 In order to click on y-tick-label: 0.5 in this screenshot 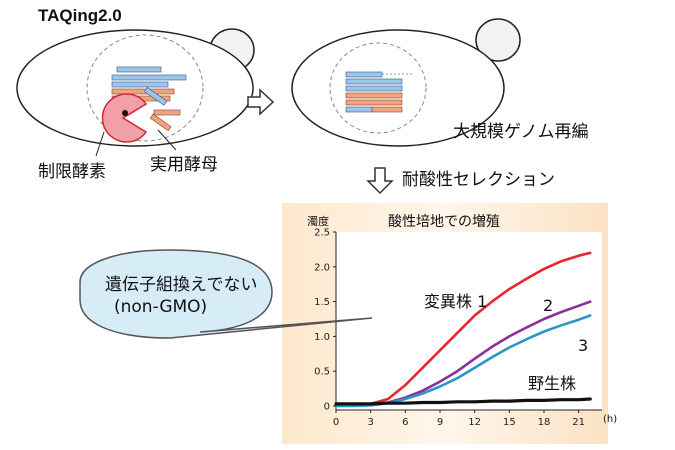, I will do `click(322, 372)`.